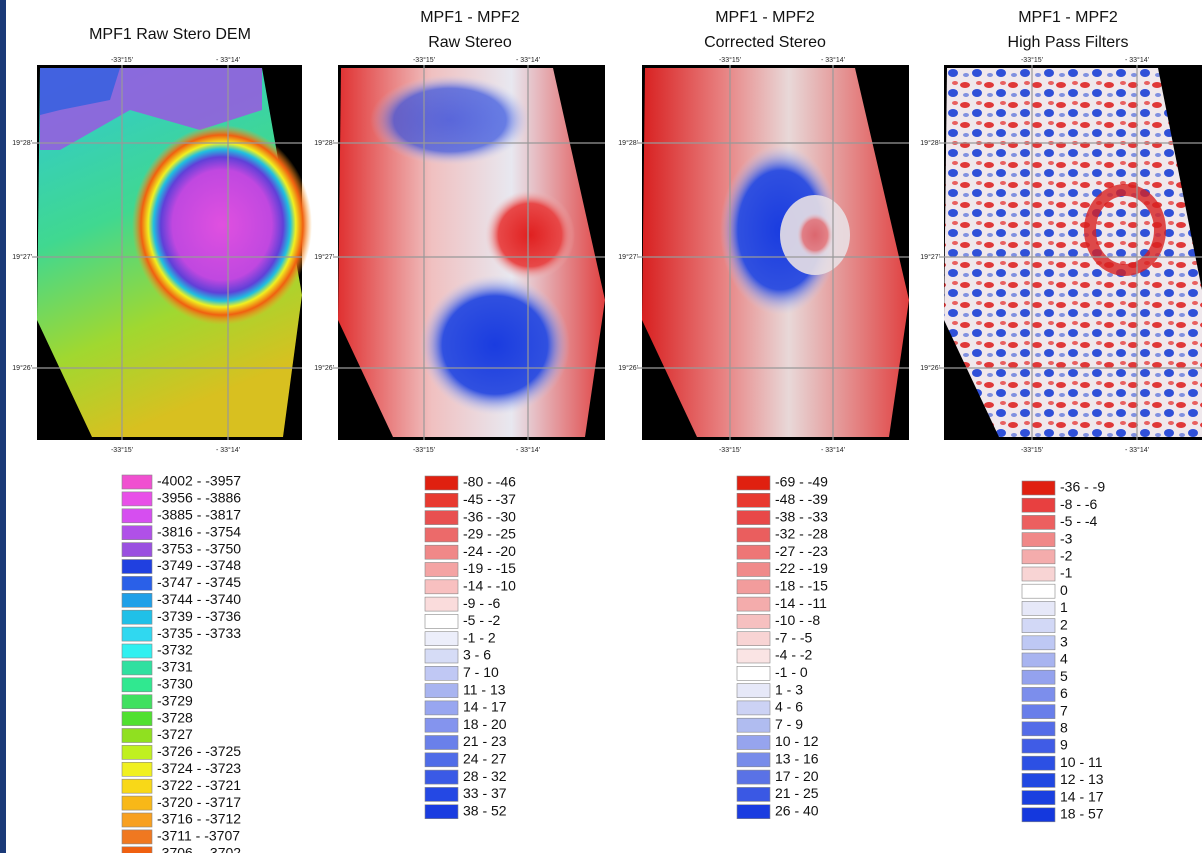 The height and width of the screenshot is (858, 1202). I want to click on legend-label: -3885 - -3817, so click(199, 515).